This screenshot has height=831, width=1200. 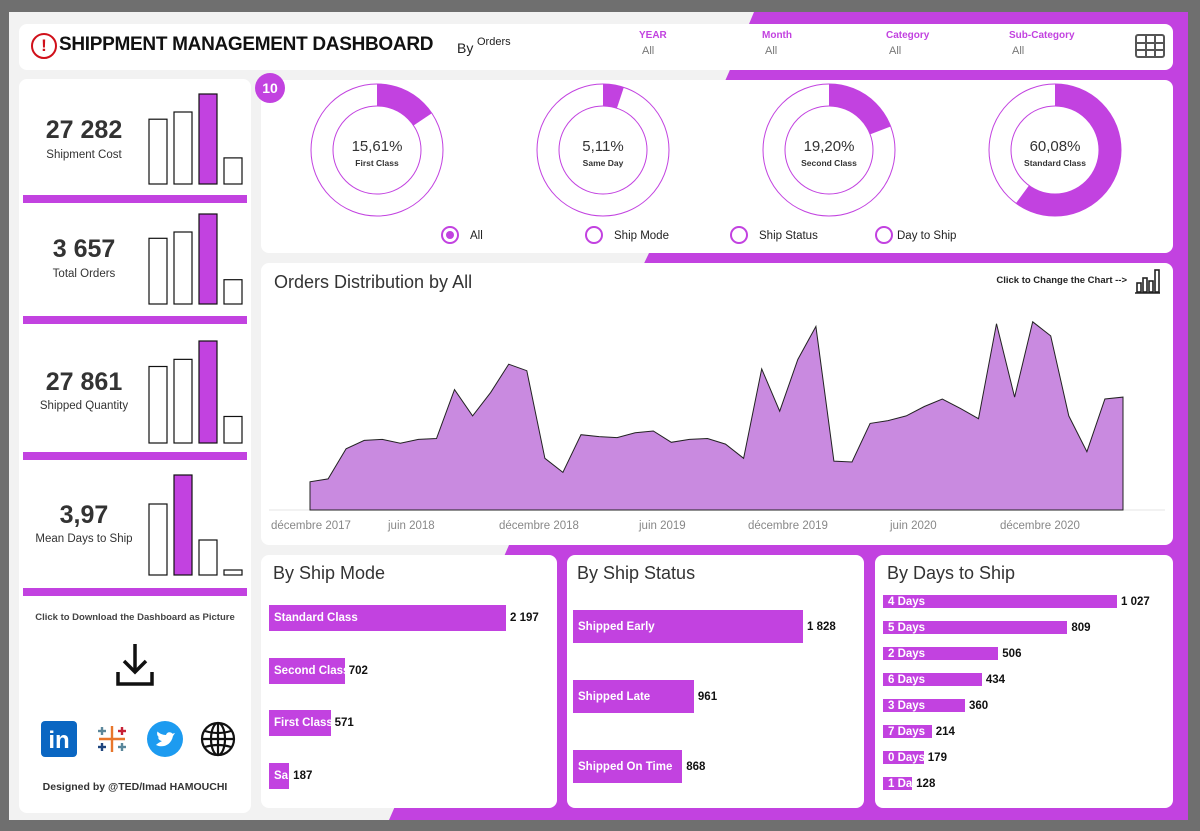 What do you see at coordinates (309, 670) in the screenshot?
I see `bar-label: Second Class` at bounding box center [309, 670].